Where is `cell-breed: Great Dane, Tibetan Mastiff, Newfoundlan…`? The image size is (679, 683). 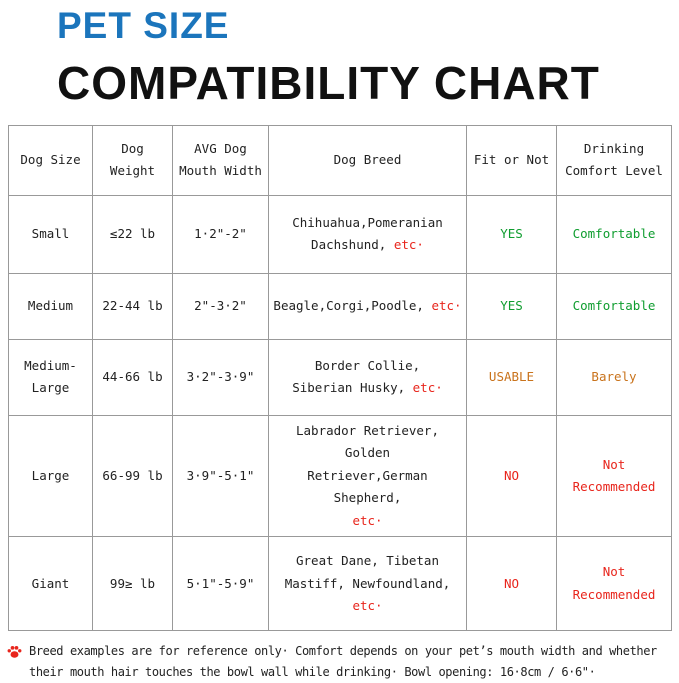 cell-breed: Great Dane, Tibetan Mastiff, Newfoundlan… is located at coordinates (367, 584).